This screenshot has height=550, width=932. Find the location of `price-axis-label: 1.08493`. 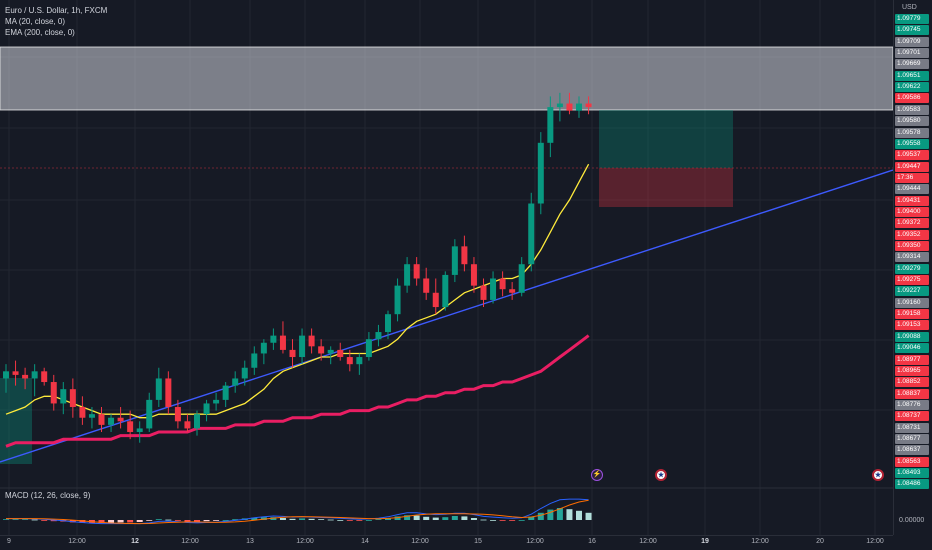

price-axis-label: 1.08493 is located at coordinates (912, 473).